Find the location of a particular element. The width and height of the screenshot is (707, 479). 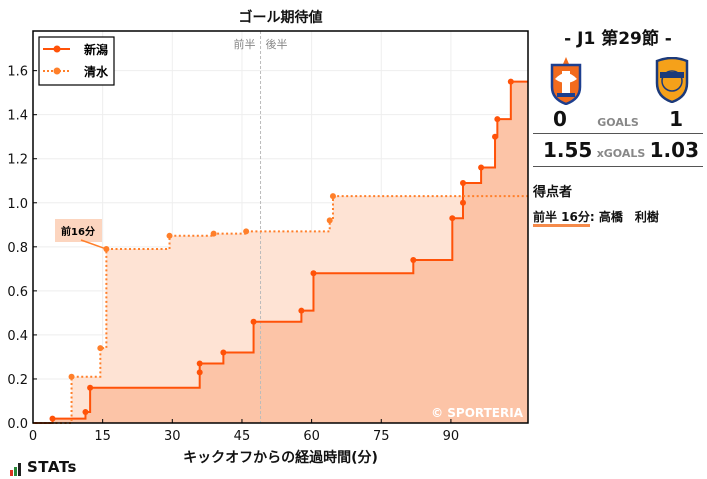

legend: 新潟 清水 is located at coordinates (76, 61).